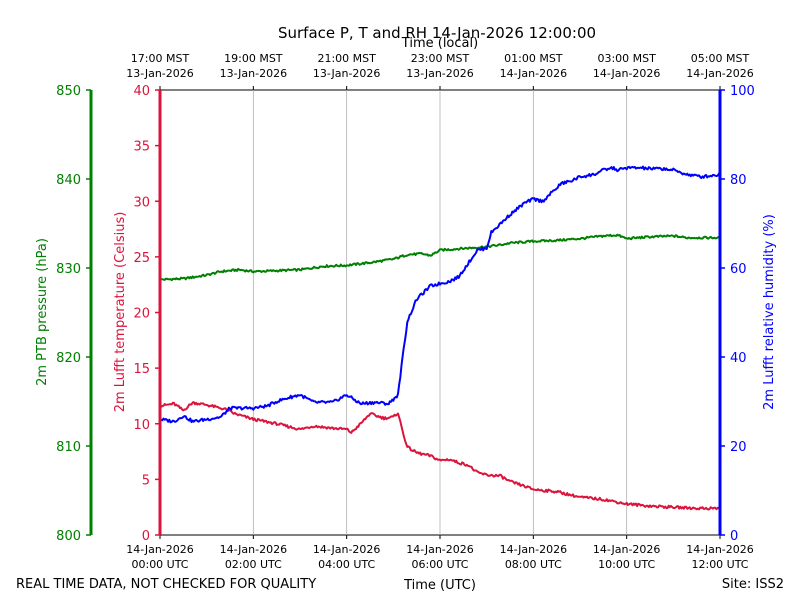 The height and width of the screenshot is (600, 800). What do you see at coordinates (626, 564) in the screenshot?
I see `x-tick-label-utc-time: 10:00 UTC` at bounding box center [626, 564].